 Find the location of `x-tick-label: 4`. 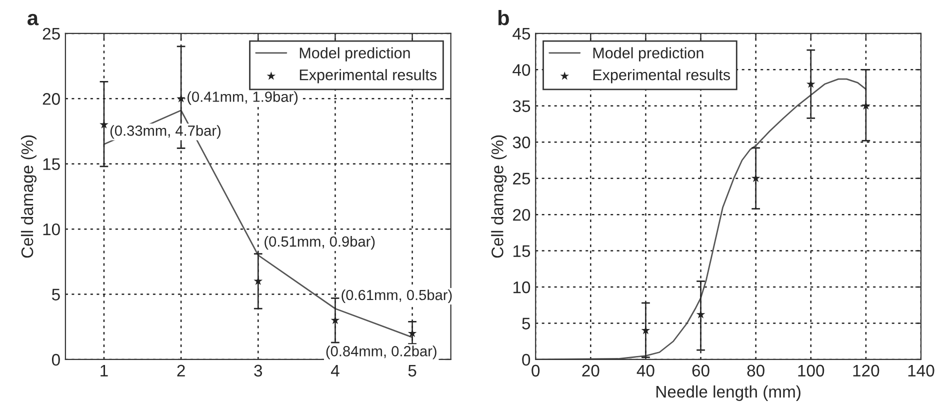

x-tick-label: 4 is located at coordinates (335, 370).